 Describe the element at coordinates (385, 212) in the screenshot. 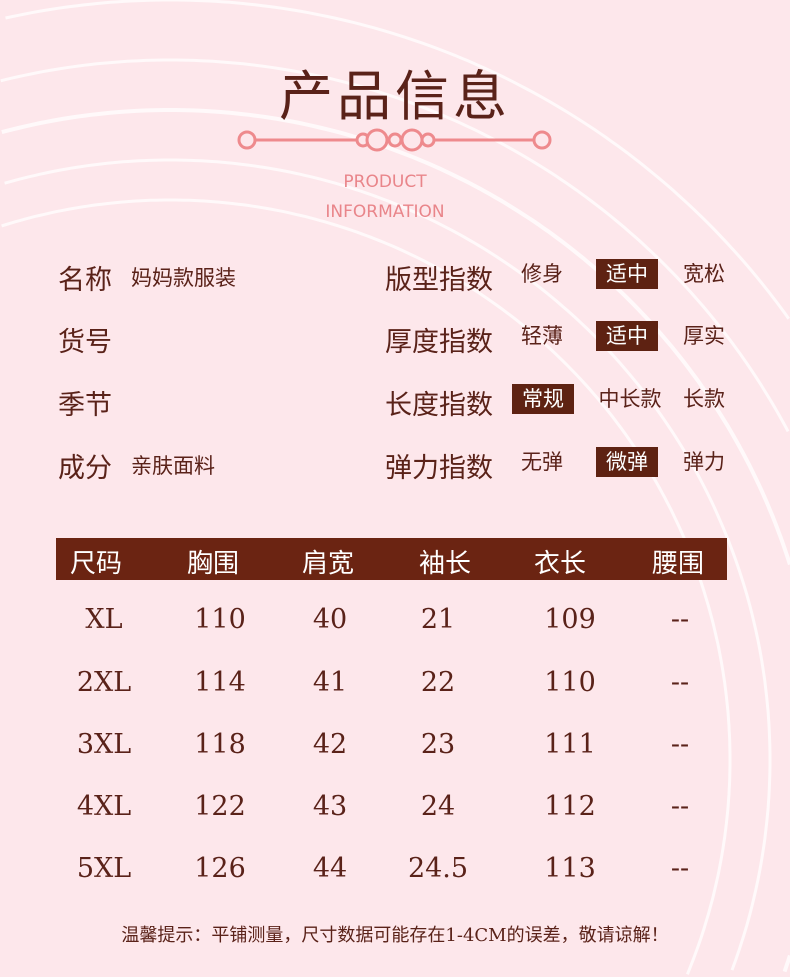

I see `subtitle-line-2: INFORMATION` at that location.